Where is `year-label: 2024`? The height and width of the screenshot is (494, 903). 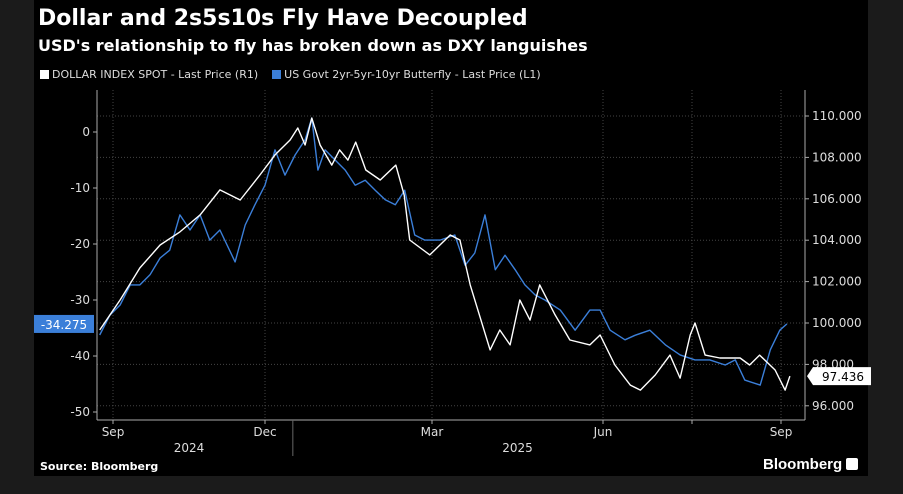 year-label: 2024 is located at coordinates (189, 448).